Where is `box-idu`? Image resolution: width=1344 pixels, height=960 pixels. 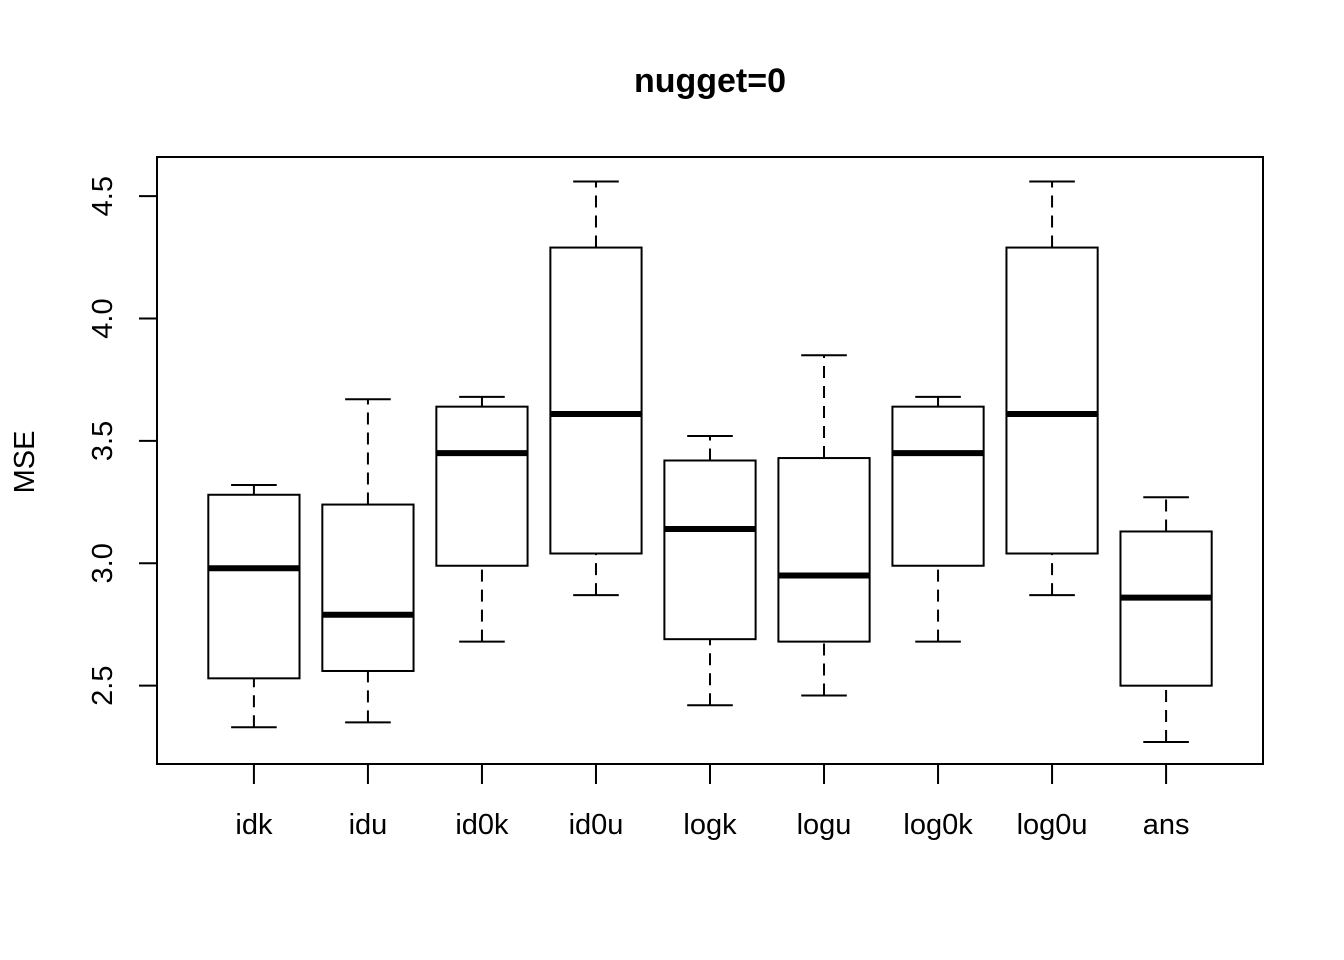 box-idu is located at coordinates (368, 561).